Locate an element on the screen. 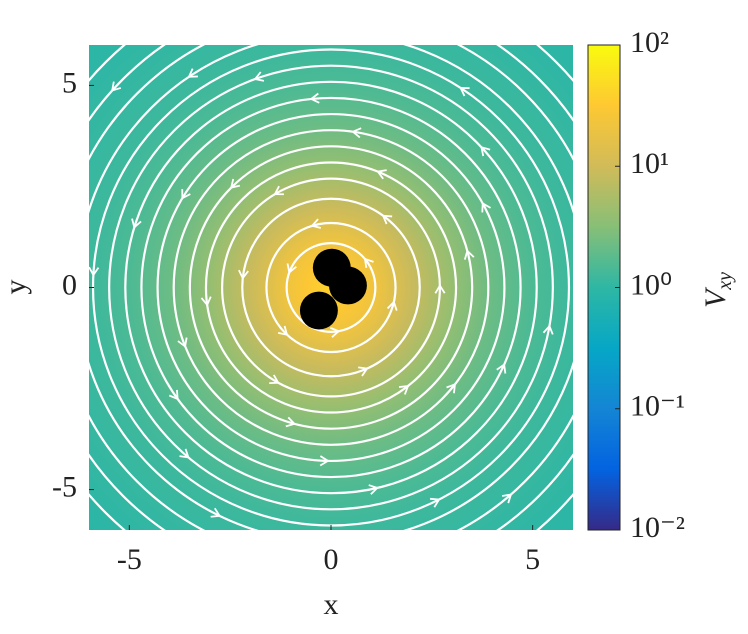 The image size is (748, 634). y-axis-label: y is located at coordinates (16, 287).